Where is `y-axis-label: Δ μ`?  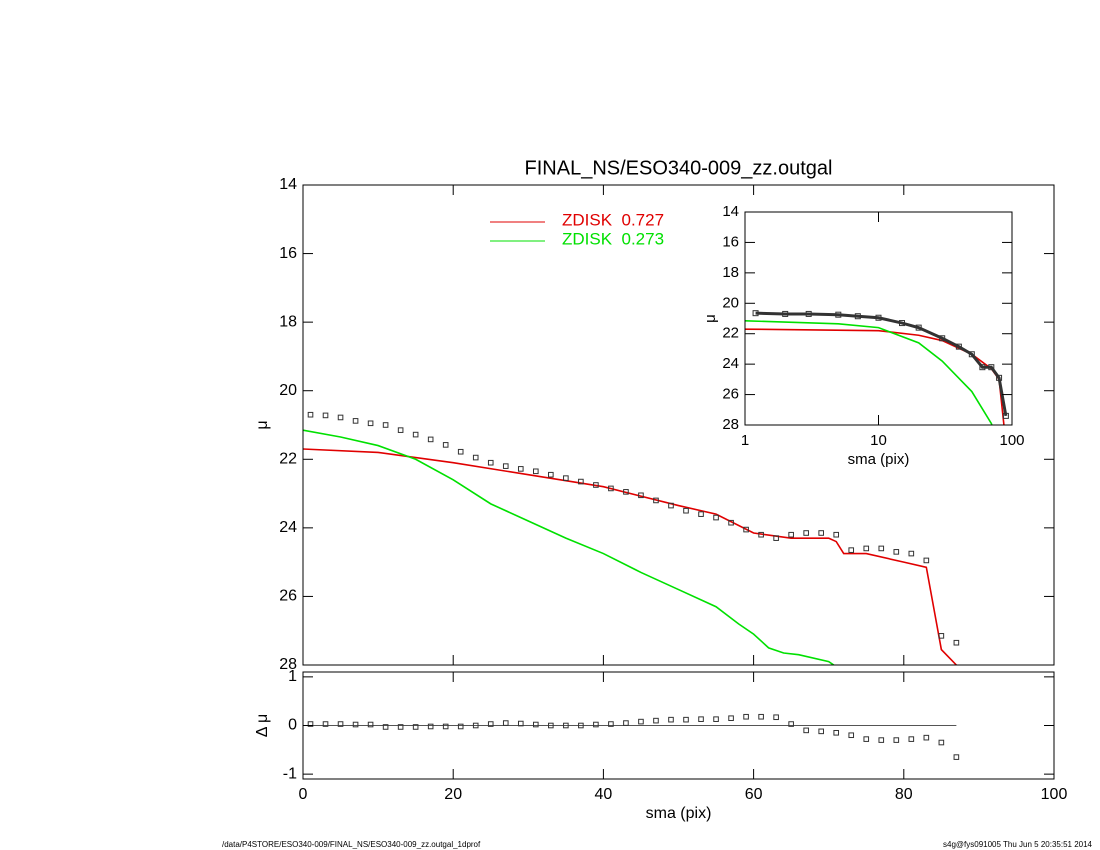 y-axis-label: Δ μ is located at coordinates (262, 725).